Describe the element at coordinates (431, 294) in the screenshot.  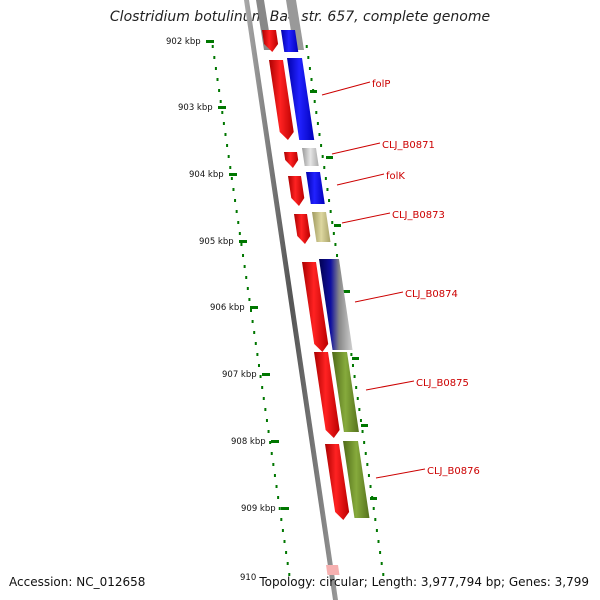
I see `gene-label: CLJ_B0874` at that location.